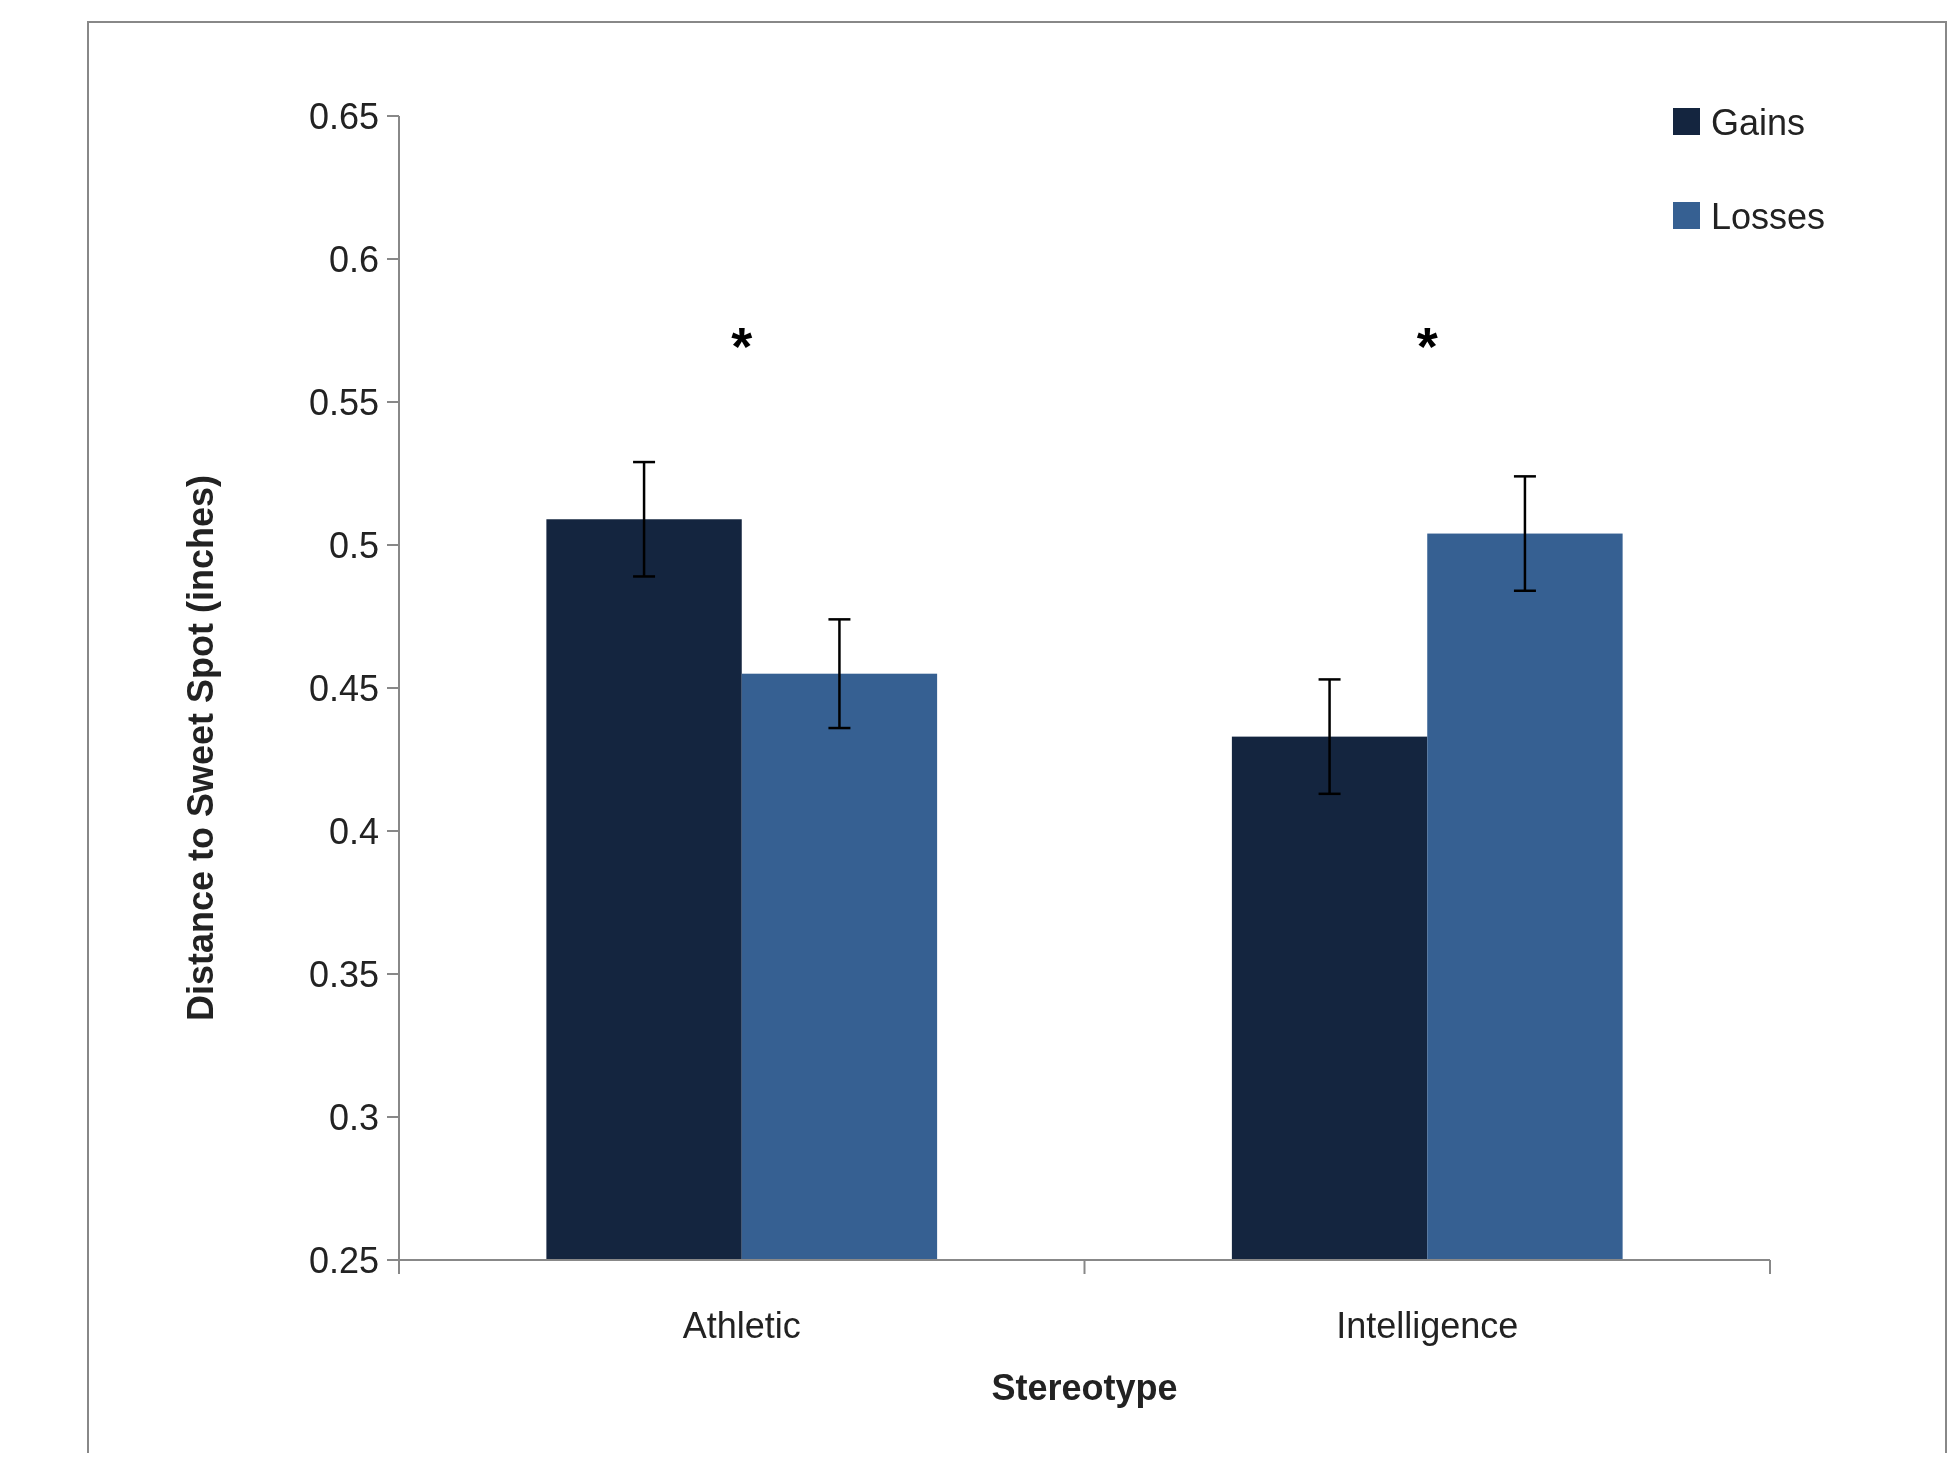 This screenshot has height=1461, width=1955. What do you see at coordinates (343, 116) in the screenshot?
I see `y-tick-label: 0.65` at bounding box center [343, 116].